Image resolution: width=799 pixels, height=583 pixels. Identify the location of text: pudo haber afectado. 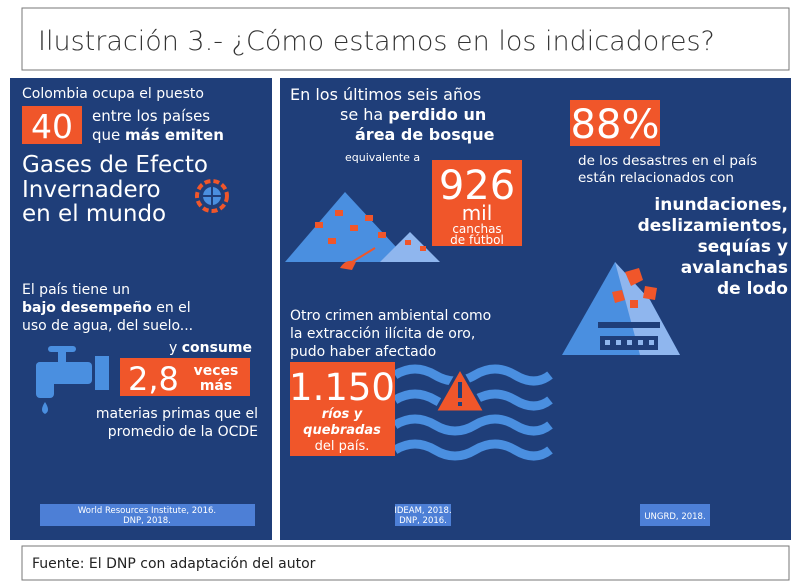
(363, 352).